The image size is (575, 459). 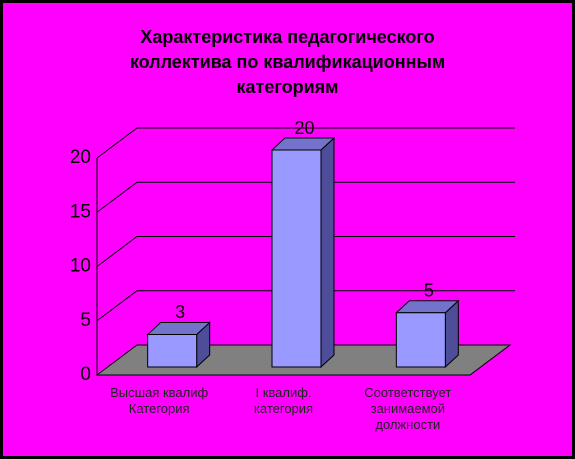 I want to click on bar-side, so click(x=327, y=252).